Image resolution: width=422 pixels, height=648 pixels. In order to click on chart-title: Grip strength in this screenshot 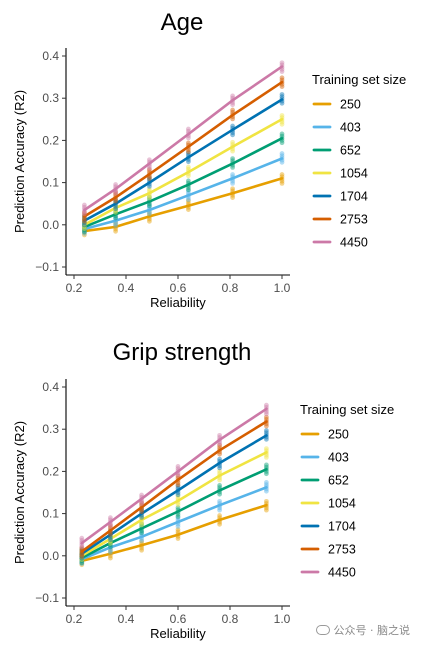, I will do `click(182, 352)`.